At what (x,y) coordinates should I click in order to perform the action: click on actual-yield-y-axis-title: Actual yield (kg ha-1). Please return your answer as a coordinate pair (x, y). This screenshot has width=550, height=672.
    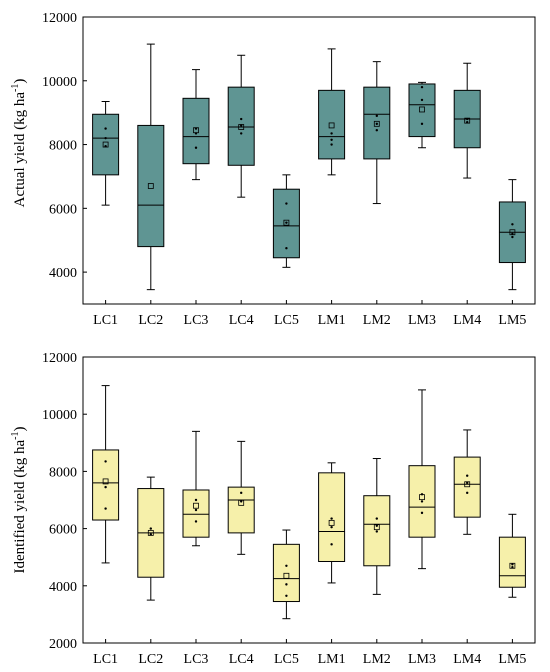
    Looking at the image, I should click on (19, 143).